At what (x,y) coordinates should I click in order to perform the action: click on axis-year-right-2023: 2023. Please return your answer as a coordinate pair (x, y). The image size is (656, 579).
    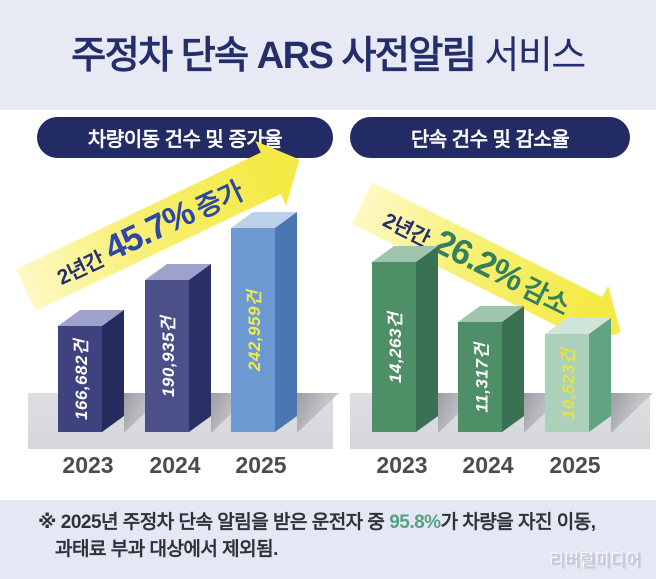
    Looking at the image, I should click on (402, 465).